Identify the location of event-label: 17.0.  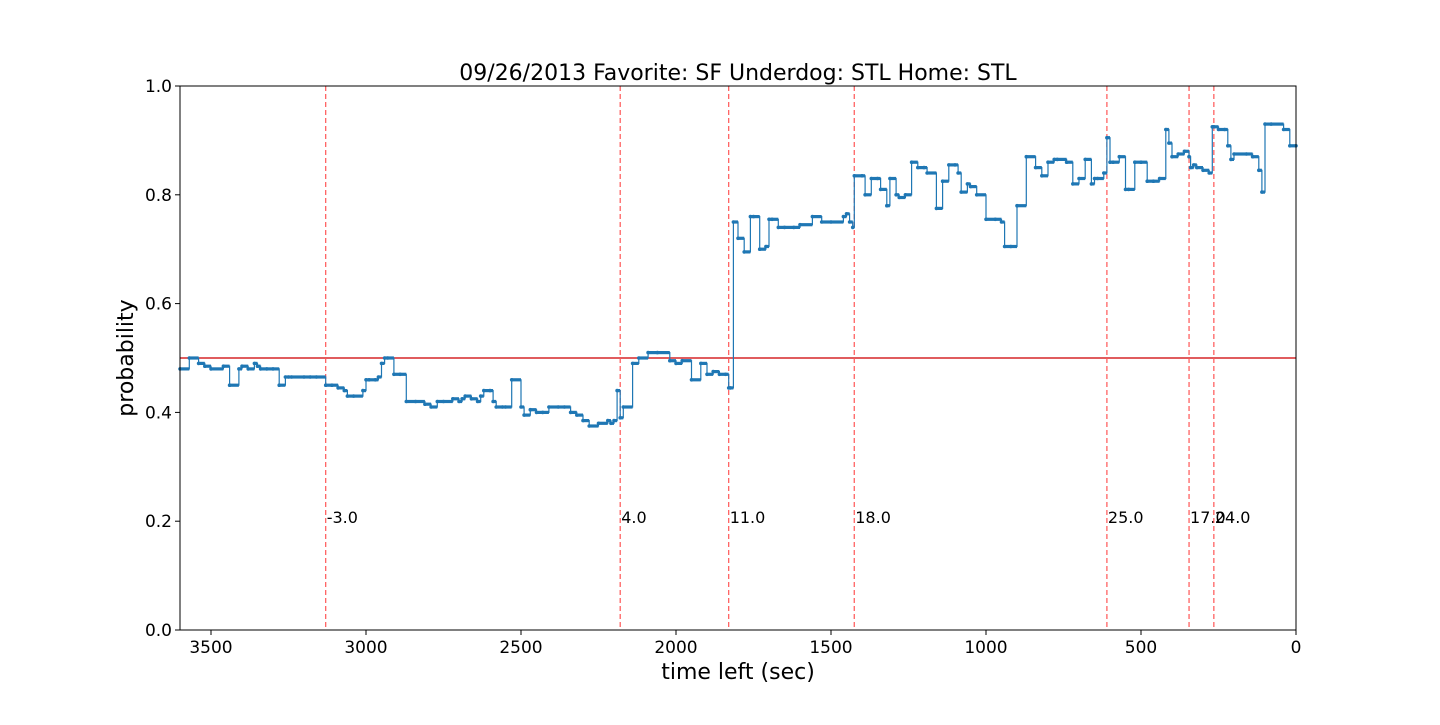
(1208, 517).